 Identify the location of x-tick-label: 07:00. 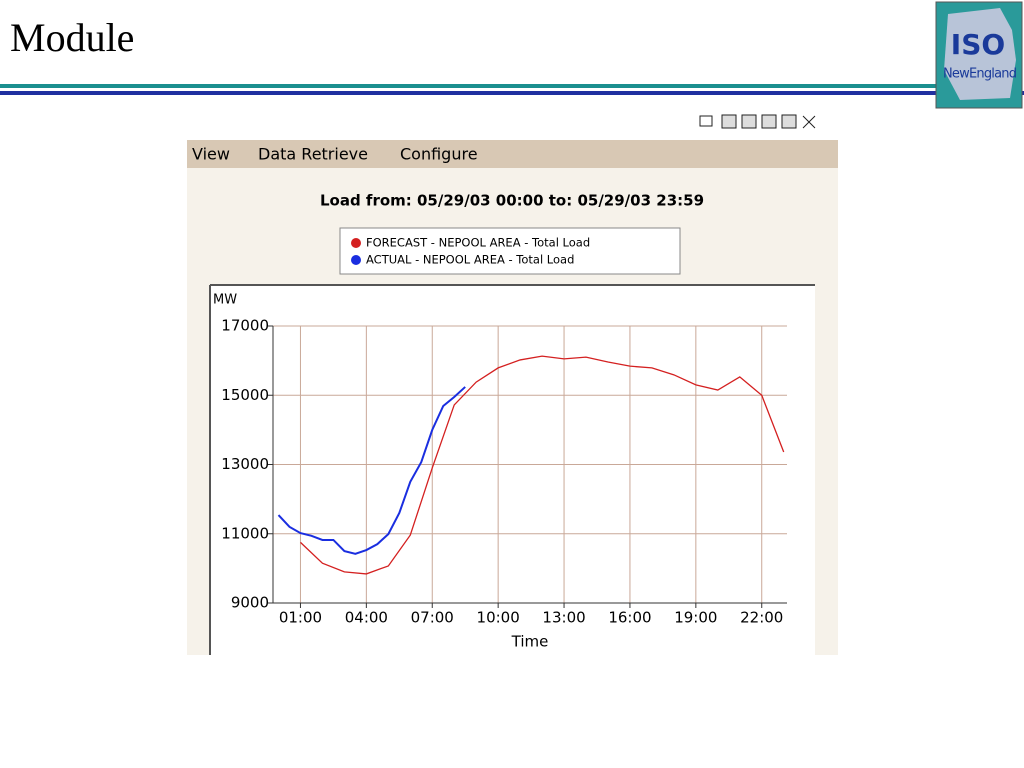
(432, 618).